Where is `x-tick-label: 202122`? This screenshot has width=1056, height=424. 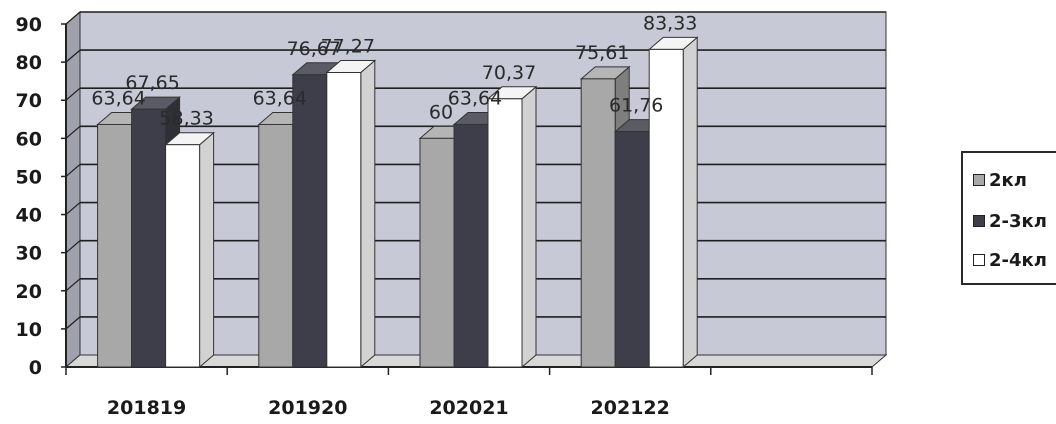 x-tick-label: 202122 is located at coordinates (630, 408).